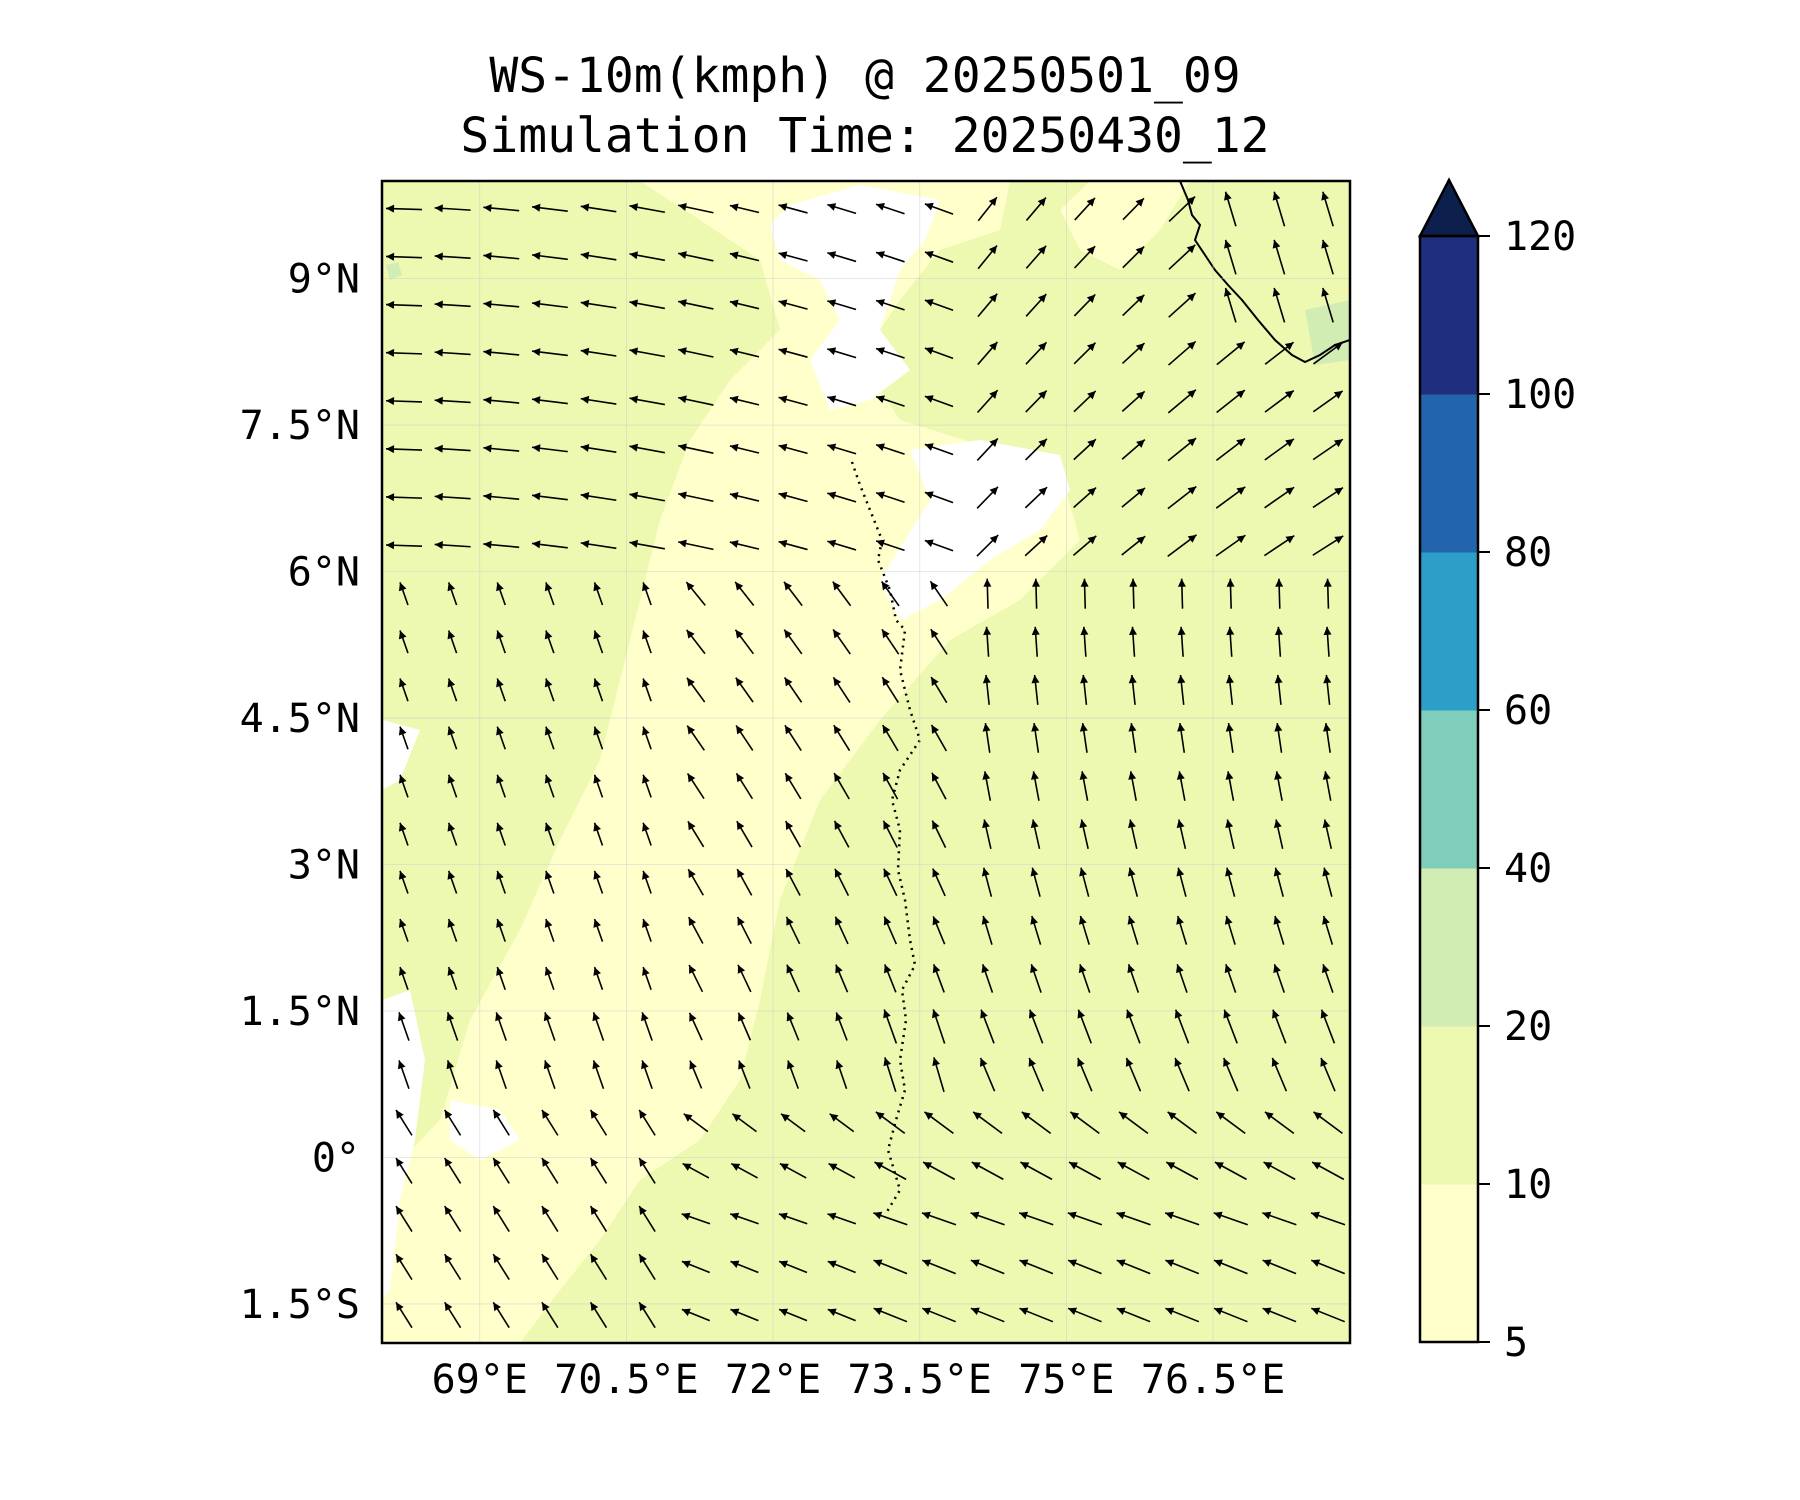 The image size is (1800, 1500). What do you see at coordinates (773, 1380) in the screenshot?
I see `x-tick-label: 72°E` at bounding box center [773, 1380].